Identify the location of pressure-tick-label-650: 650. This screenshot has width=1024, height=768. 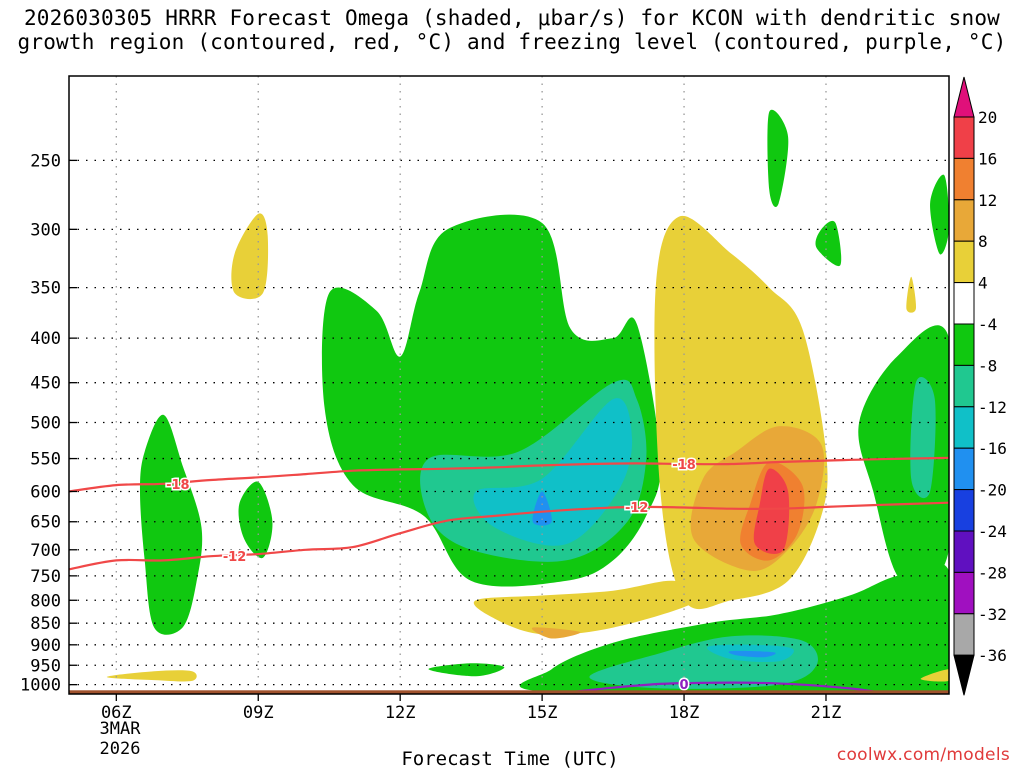
(45, 523).